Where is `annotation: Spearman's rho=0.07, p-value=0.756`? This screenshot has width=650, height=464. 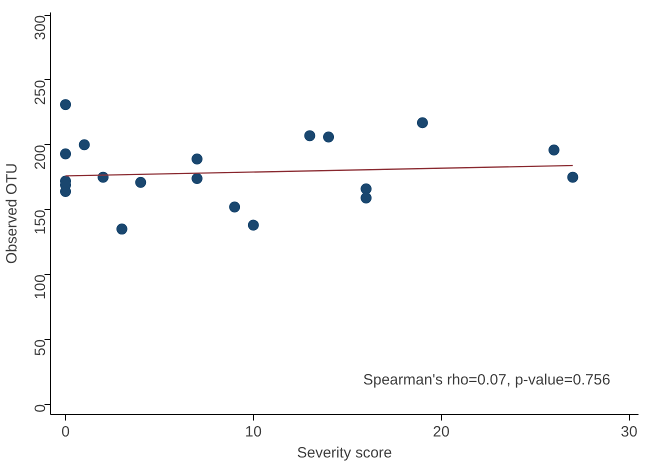 annotation: Spearman's rho=0.07, p-value=0.756 is located at coordinates (486, 380).